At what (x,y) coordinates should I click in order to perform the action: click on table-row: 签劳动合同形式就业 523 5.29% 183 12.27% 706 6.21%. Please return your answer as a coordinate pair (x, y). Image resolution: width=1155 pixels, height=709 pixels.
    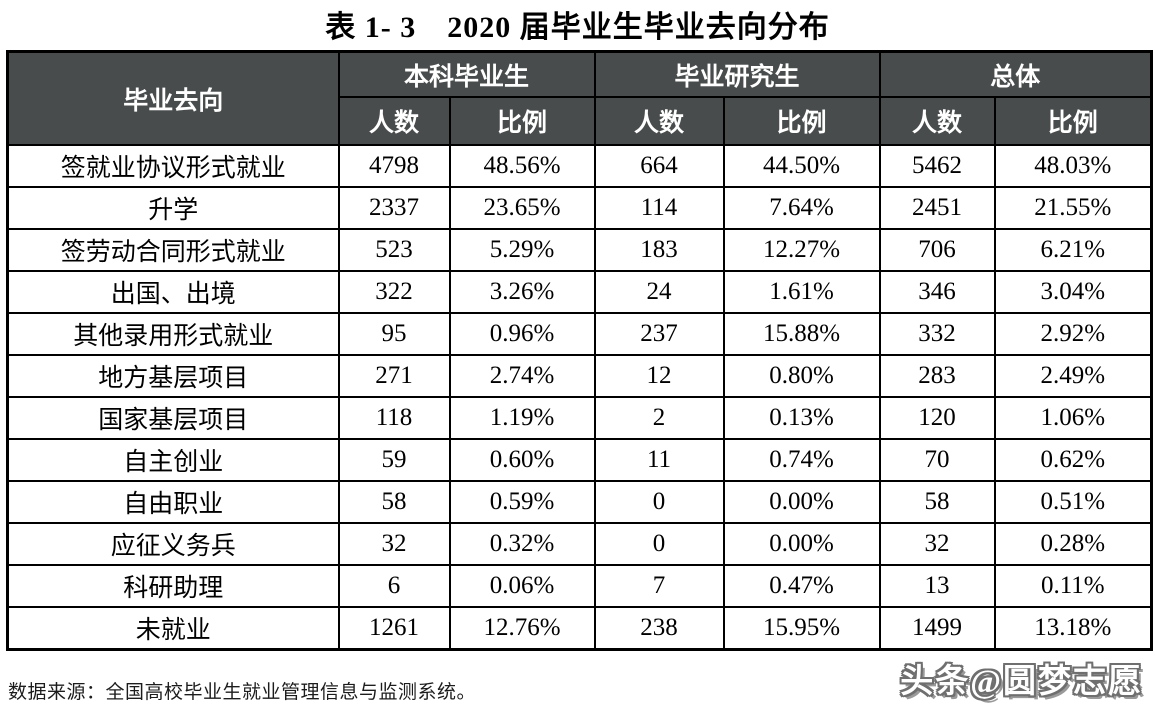
    Looking at the image, I should click on (579, 250).